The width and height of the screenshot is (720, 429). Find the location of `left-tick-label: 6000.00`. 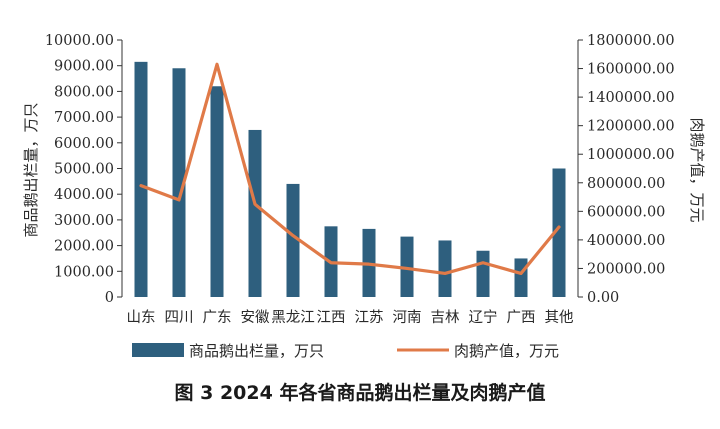

left-tick-label: 6000.00 is located at coordinates (84, 144).